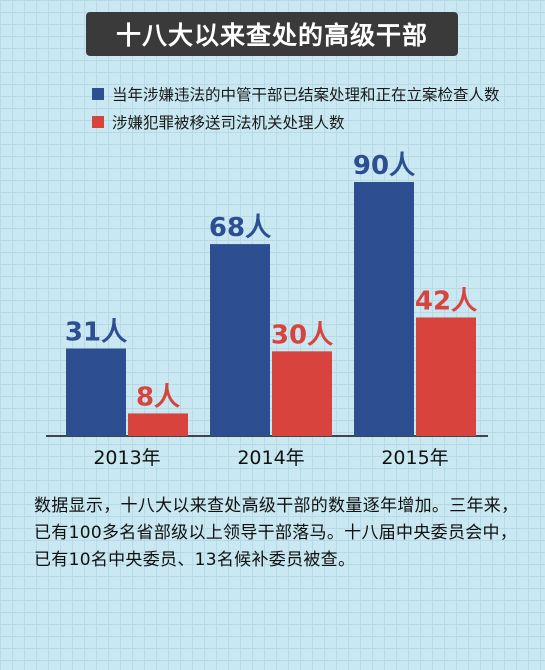 The width and height of the screenshot is (545, 670). What do you see at coordinates (414, 458) in the screenshot?
I see `x-tick-label-2: 2015年` at bounding box center [414, 458].